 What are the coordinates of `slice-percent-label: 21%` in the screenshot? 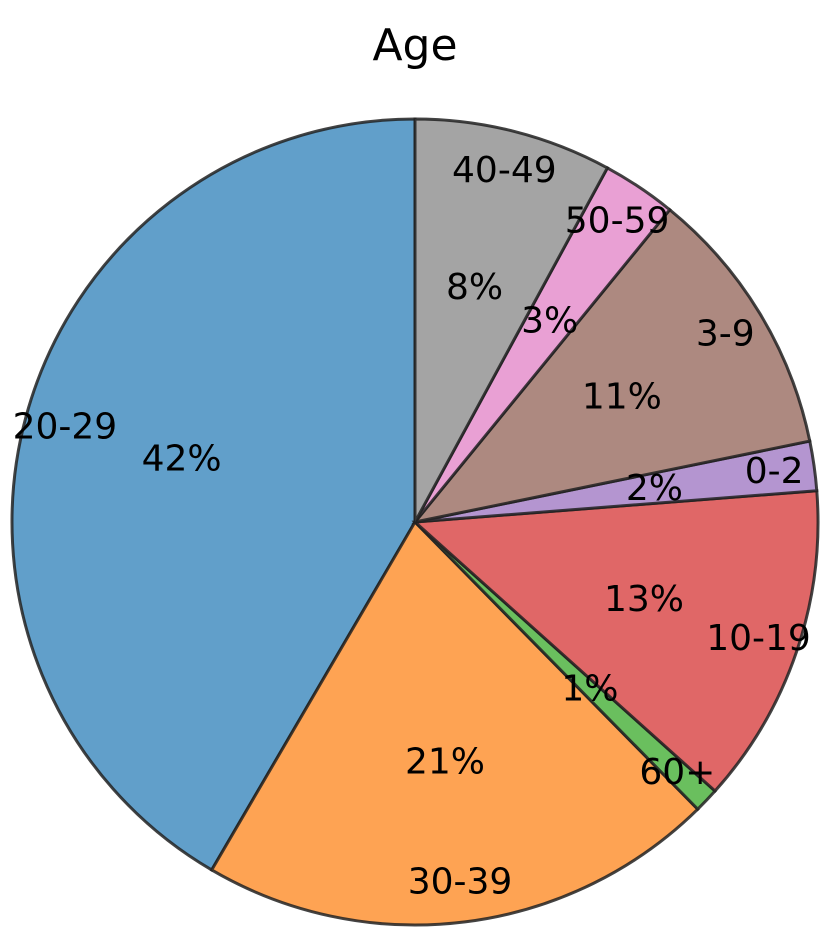 It's located at (445, 761).